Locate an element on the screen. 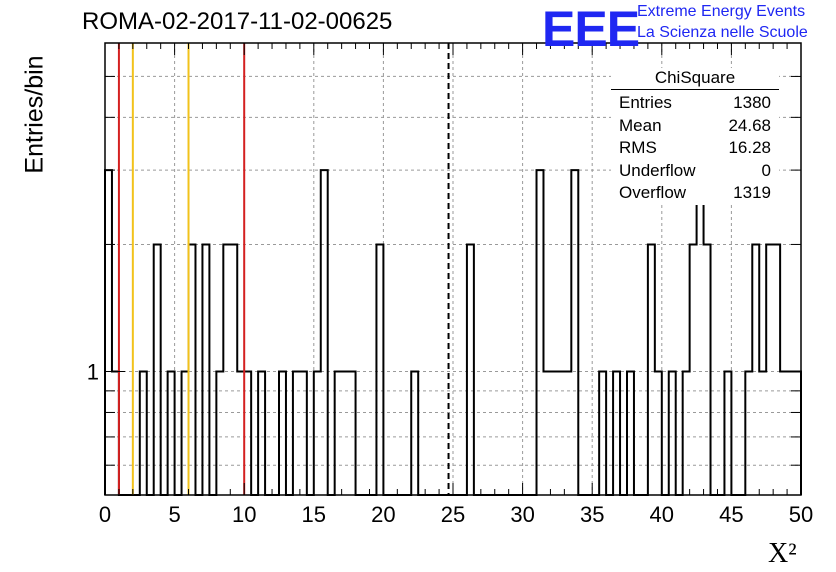  x-tick-label: 40 is located at coordinates (662, 514).